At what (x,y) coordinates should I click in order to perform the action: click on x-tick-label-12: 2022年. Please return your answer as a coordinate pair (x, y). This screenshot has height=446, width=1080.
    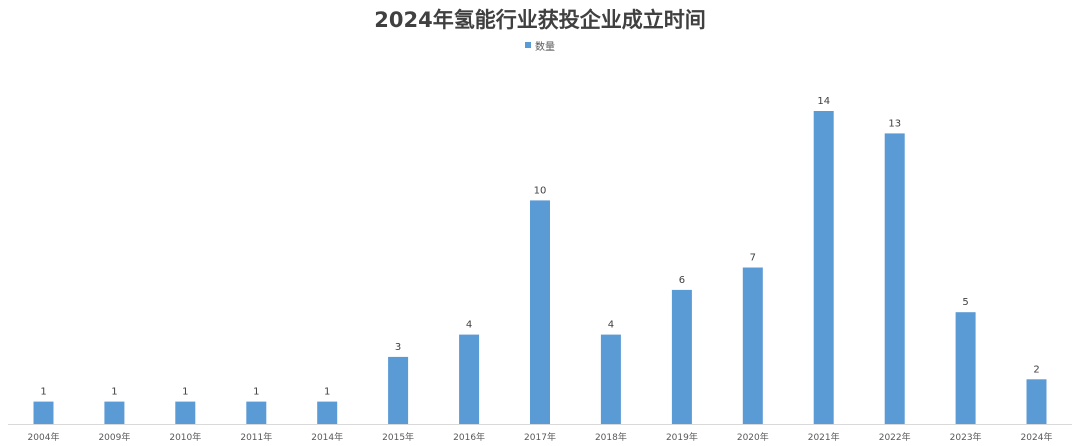
    Looking at the image, I should click on (895, 437).